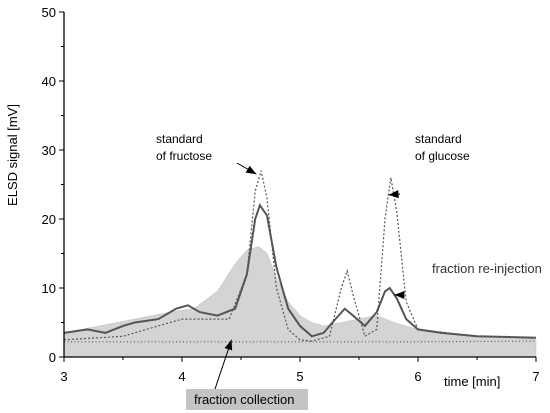  I want to click on y-tick-label: 40, so click(49, 81).